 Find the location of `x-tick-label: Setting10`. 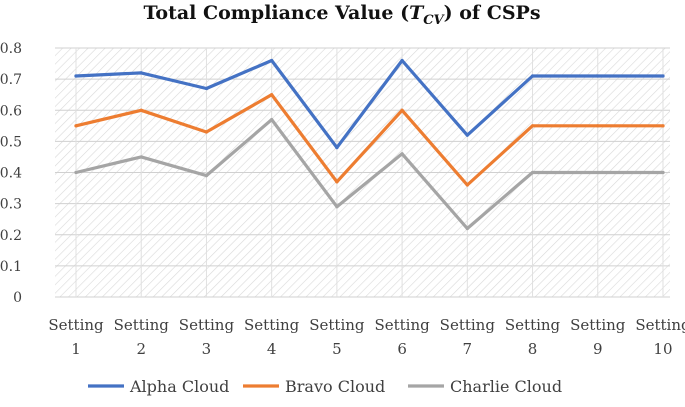

x-tick-label: Setting10 is located at coordinates (660, 337).